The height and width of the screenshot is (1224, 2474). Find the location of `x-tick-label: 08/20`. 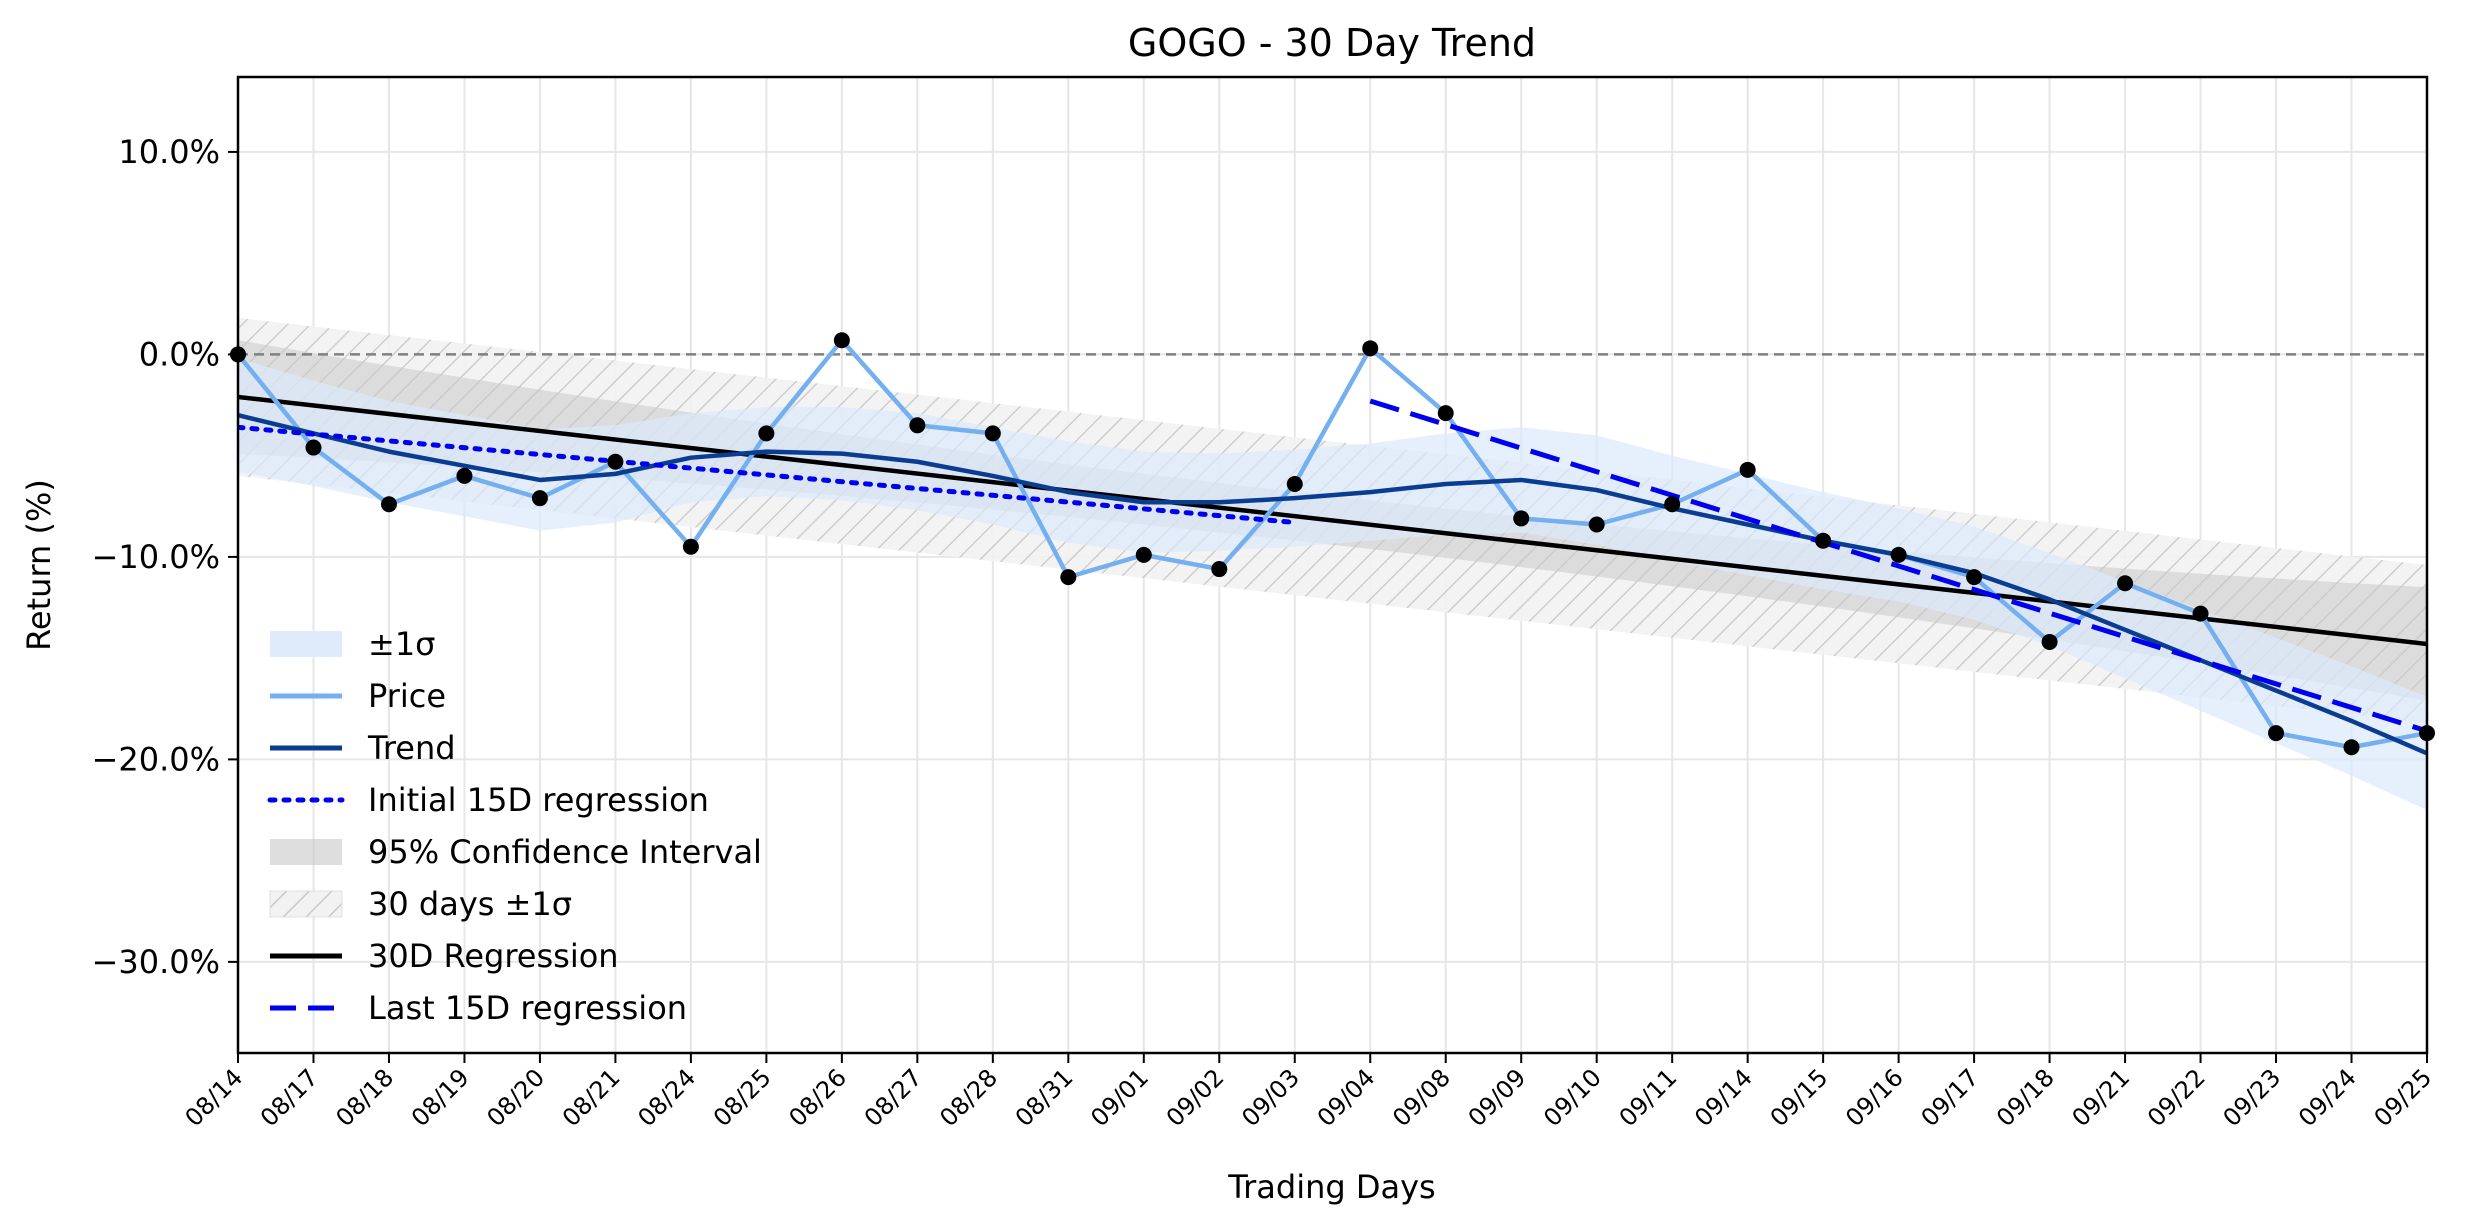

x-tick-label: 08/20 is located at coordinates (515, 1097).